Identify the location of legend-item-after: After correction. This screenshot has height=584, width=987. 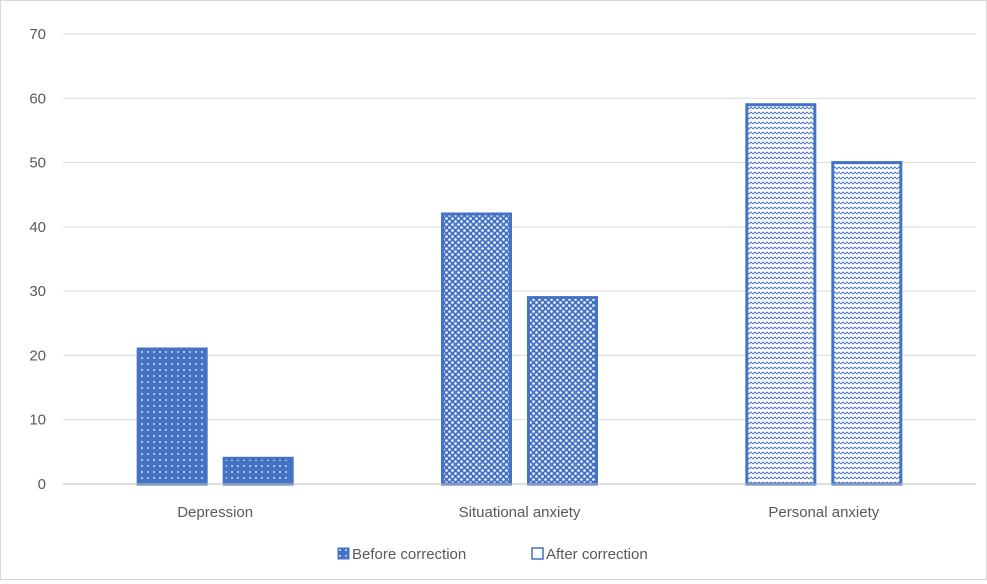
(589, 554).